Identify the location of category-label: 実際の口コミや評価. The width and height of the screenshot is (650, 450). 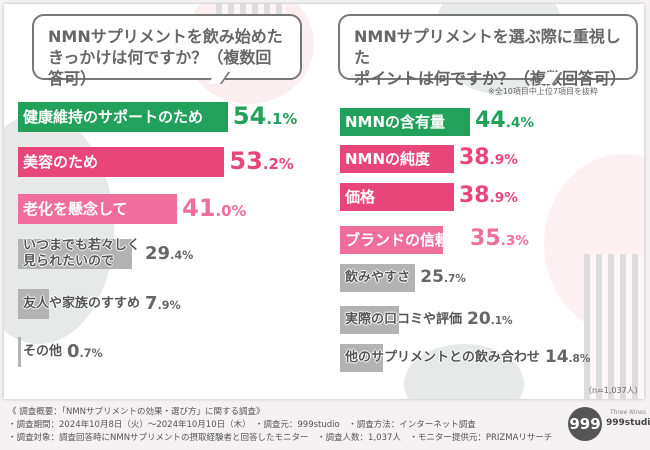
(404, 319).